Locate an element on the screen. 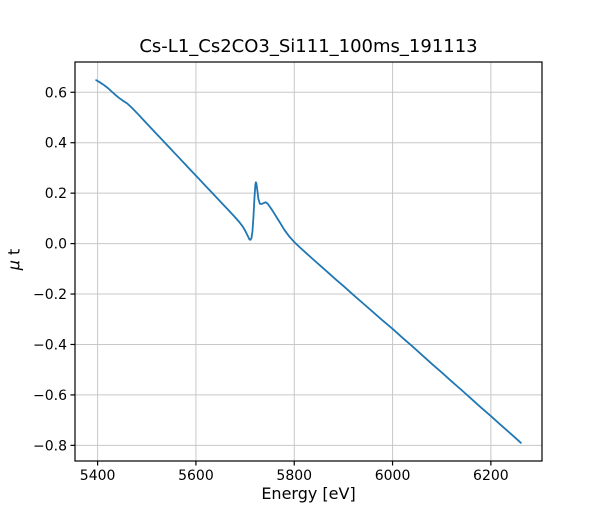  y-axis-label: μ t is located at coordinates (14, 260).